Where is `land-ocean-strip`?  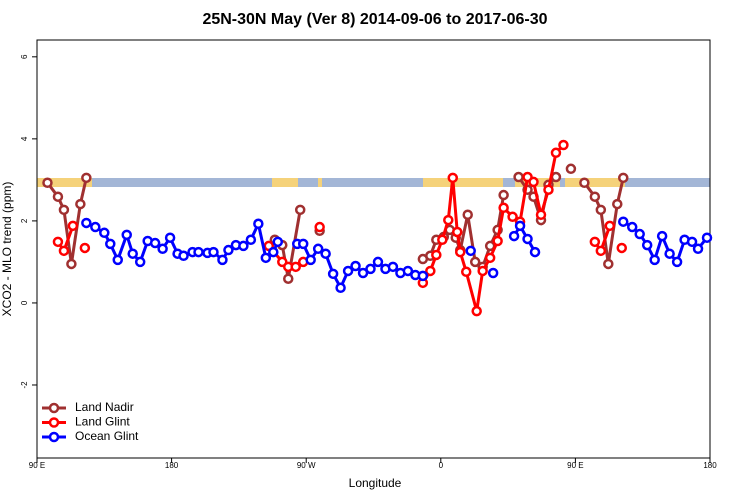 land-ocean-strip is located at coordinates (373, 182).